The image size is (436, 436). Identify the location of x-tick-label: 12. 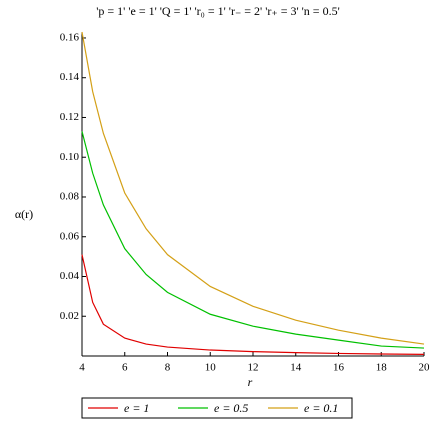
(253, 368).